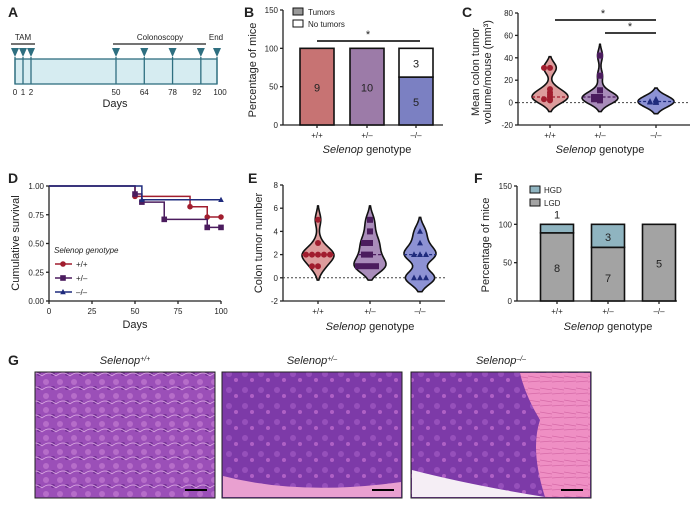  I want to click on y-tick-label: -2, so click(275, 301).